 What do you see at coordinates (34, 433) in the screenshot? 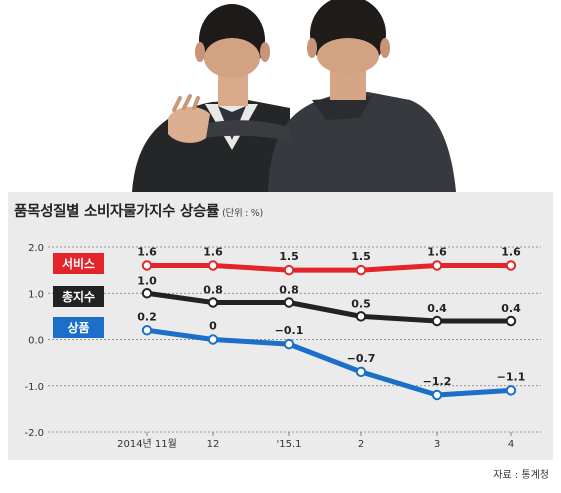
I see `y-tick-label: -2.0` at bounding box center [34, 433].